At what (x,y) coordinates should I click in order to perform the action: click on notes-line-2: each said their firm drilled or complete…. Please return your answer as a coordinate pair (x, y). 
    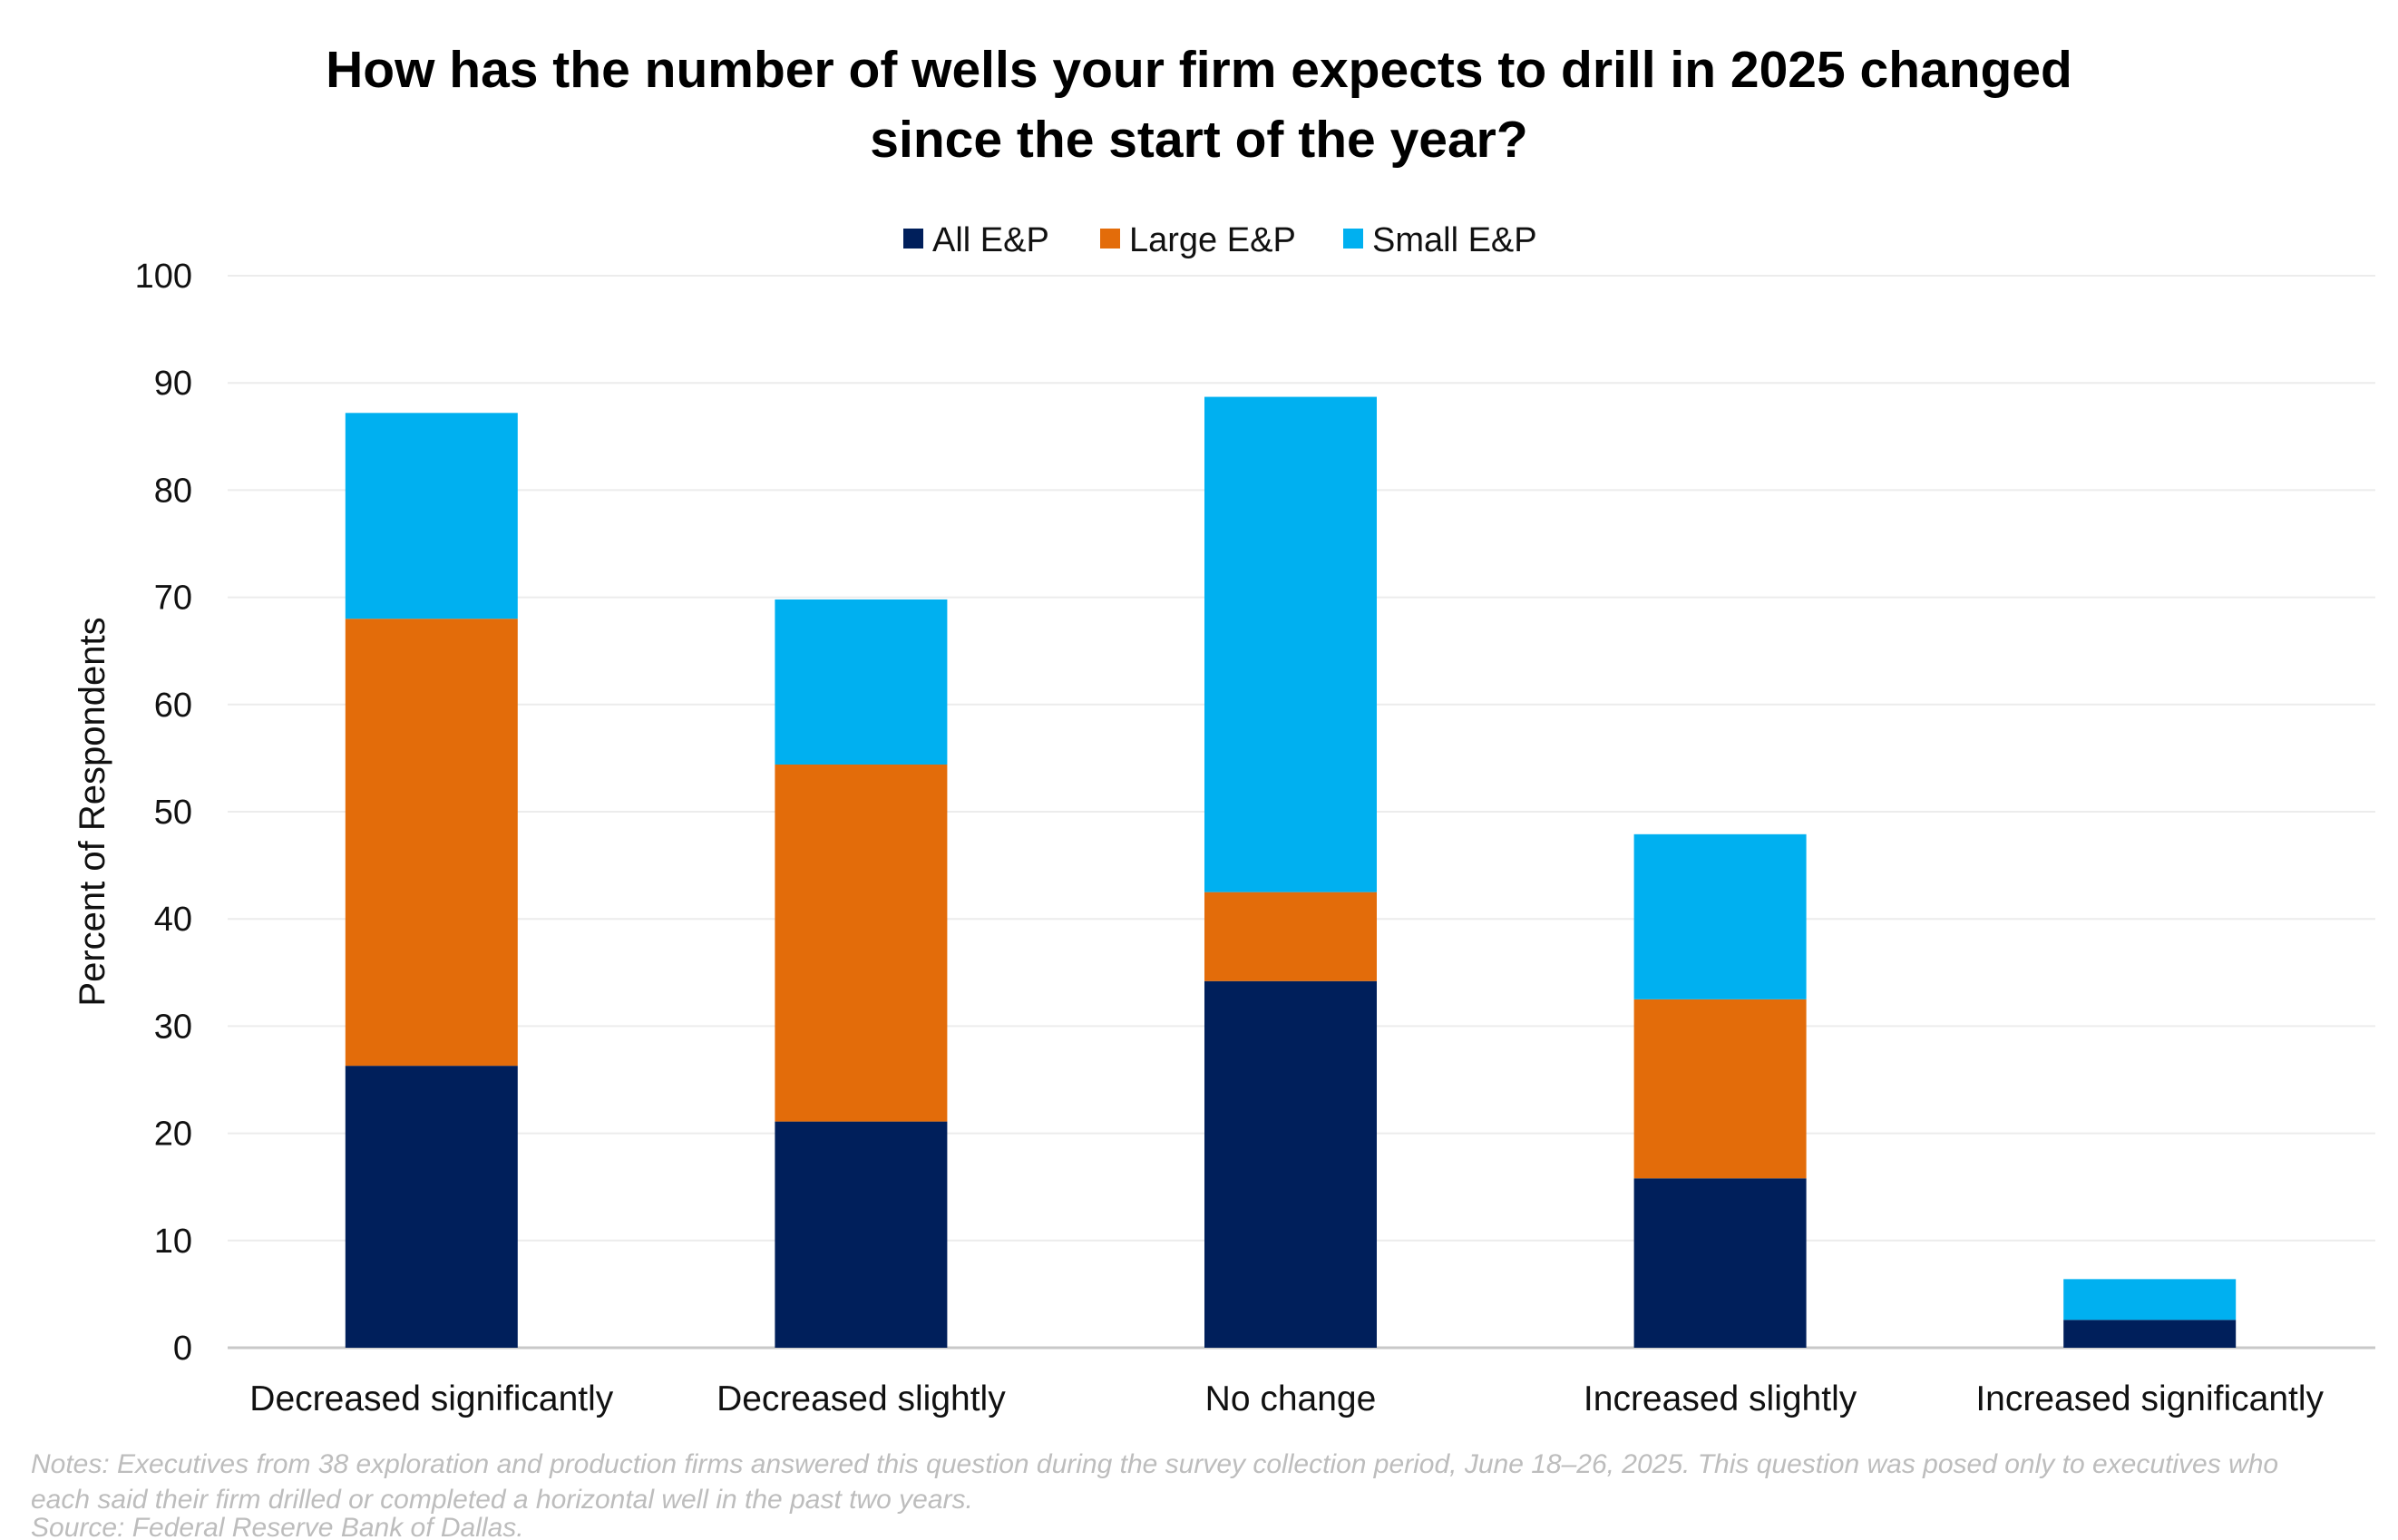
    Looking at the image, I should click on (502, 1500).